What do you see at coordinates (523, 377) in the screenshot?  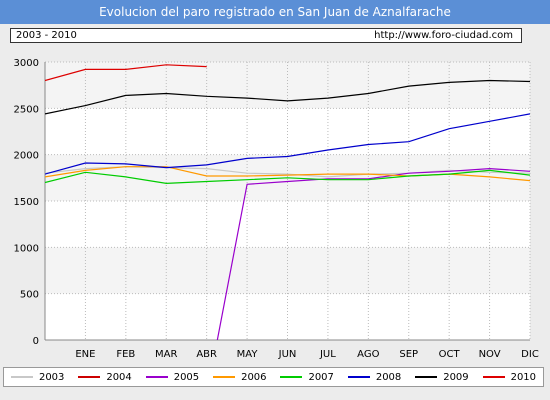 I see `legend-label: 2010` at bounding box center [523, 377].